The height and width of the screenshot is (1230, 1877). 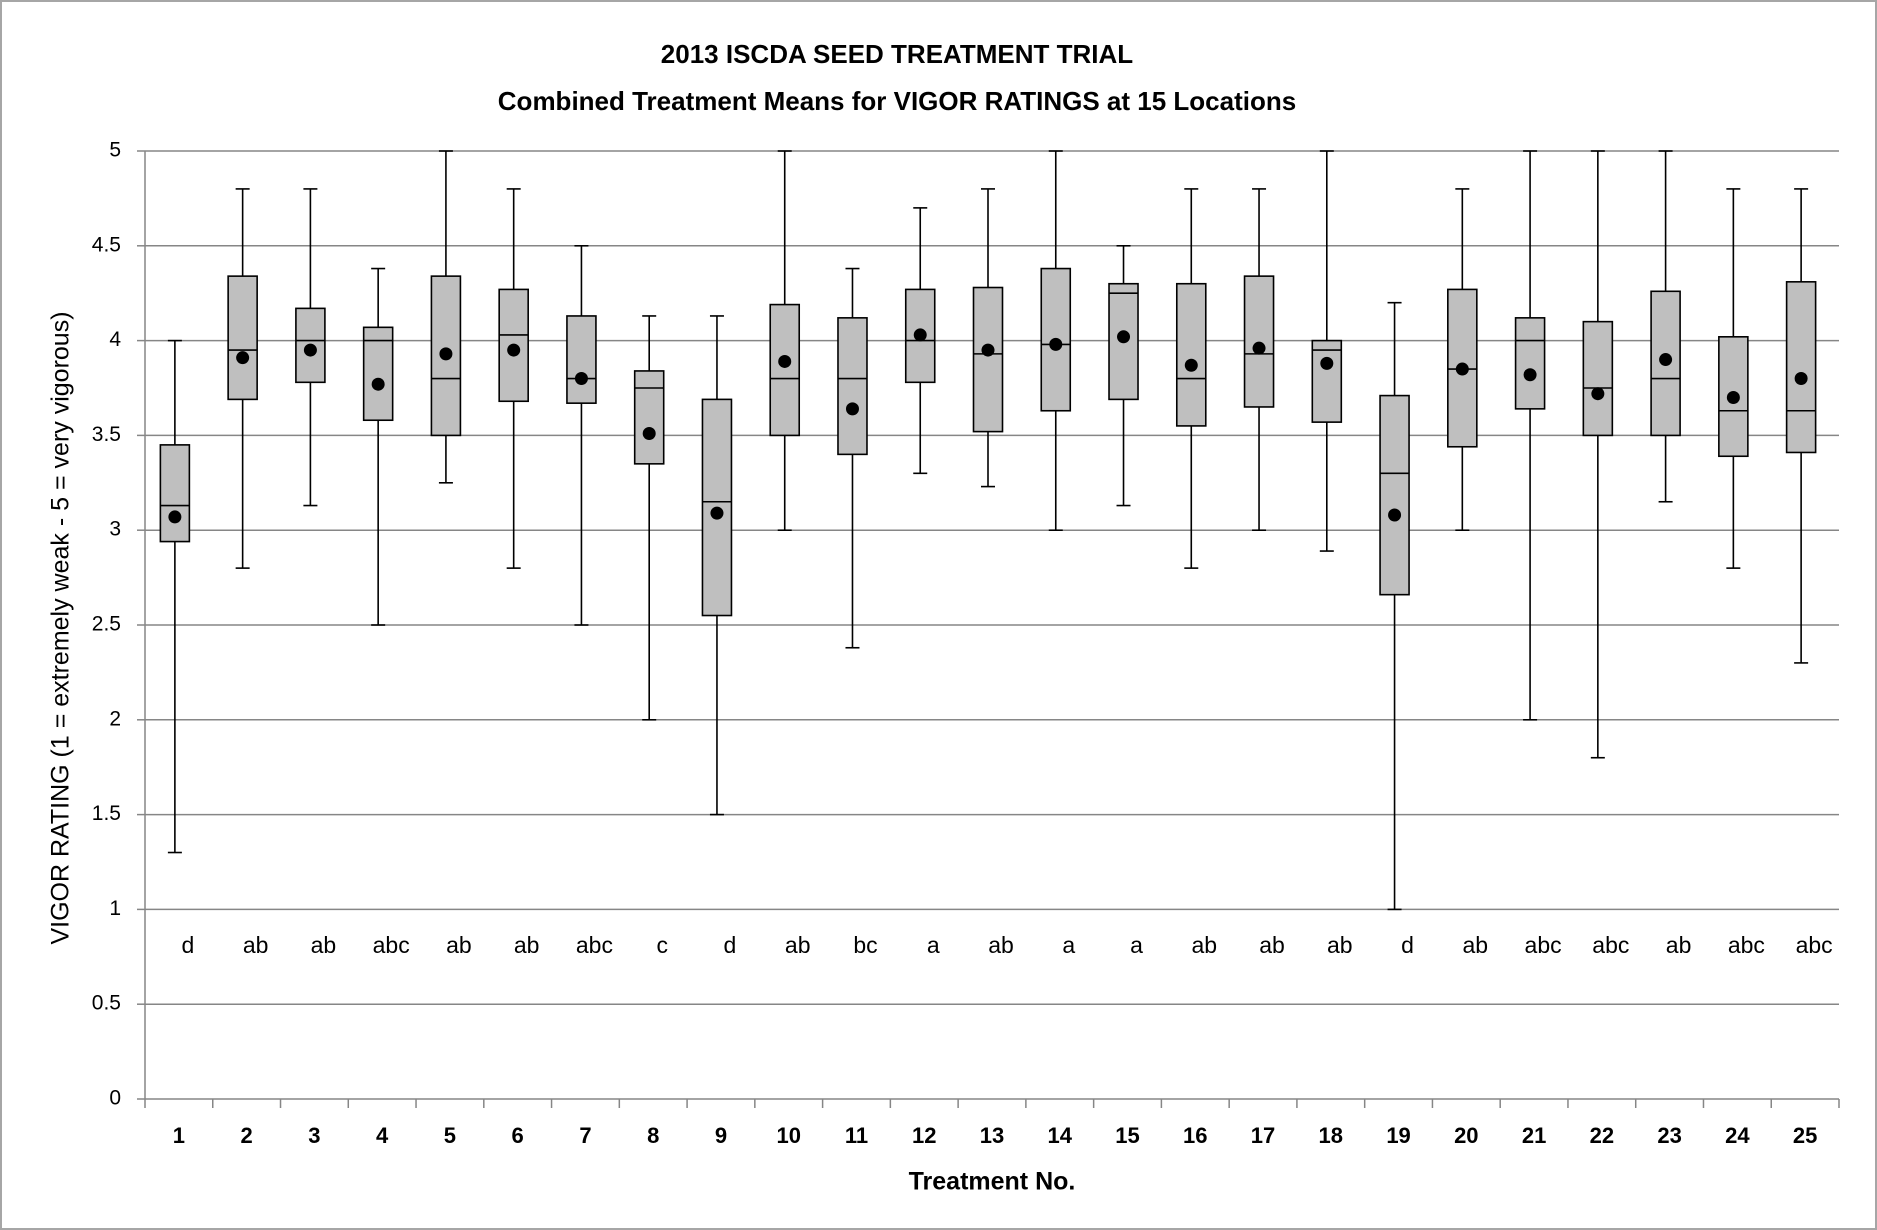 What do you see at coordinates (115, 1098) in the screenshot?
I see `y-tick-label: 0` at bounding box center [115, 1098].